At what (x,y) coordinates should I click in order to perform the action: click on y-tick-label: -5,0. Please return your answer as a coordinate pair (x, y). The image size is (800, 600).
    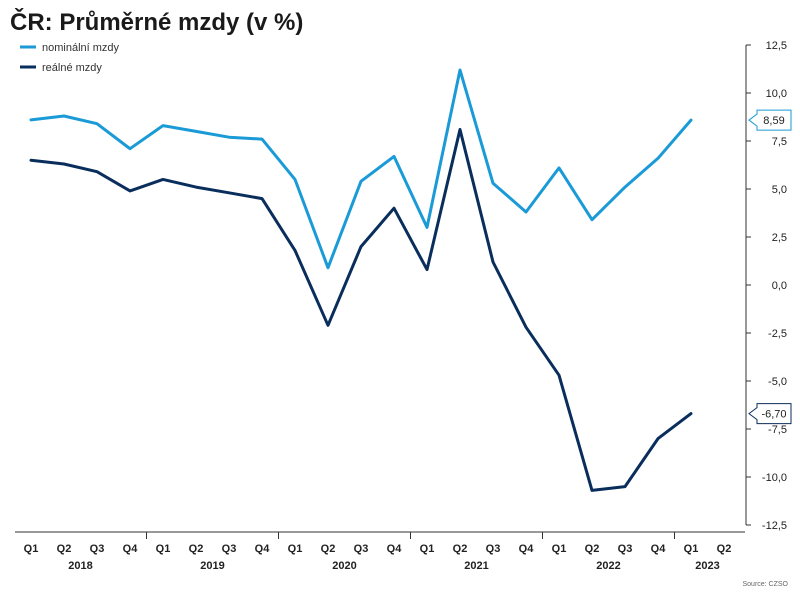
    Looking at the image, I should click on (777, 382).